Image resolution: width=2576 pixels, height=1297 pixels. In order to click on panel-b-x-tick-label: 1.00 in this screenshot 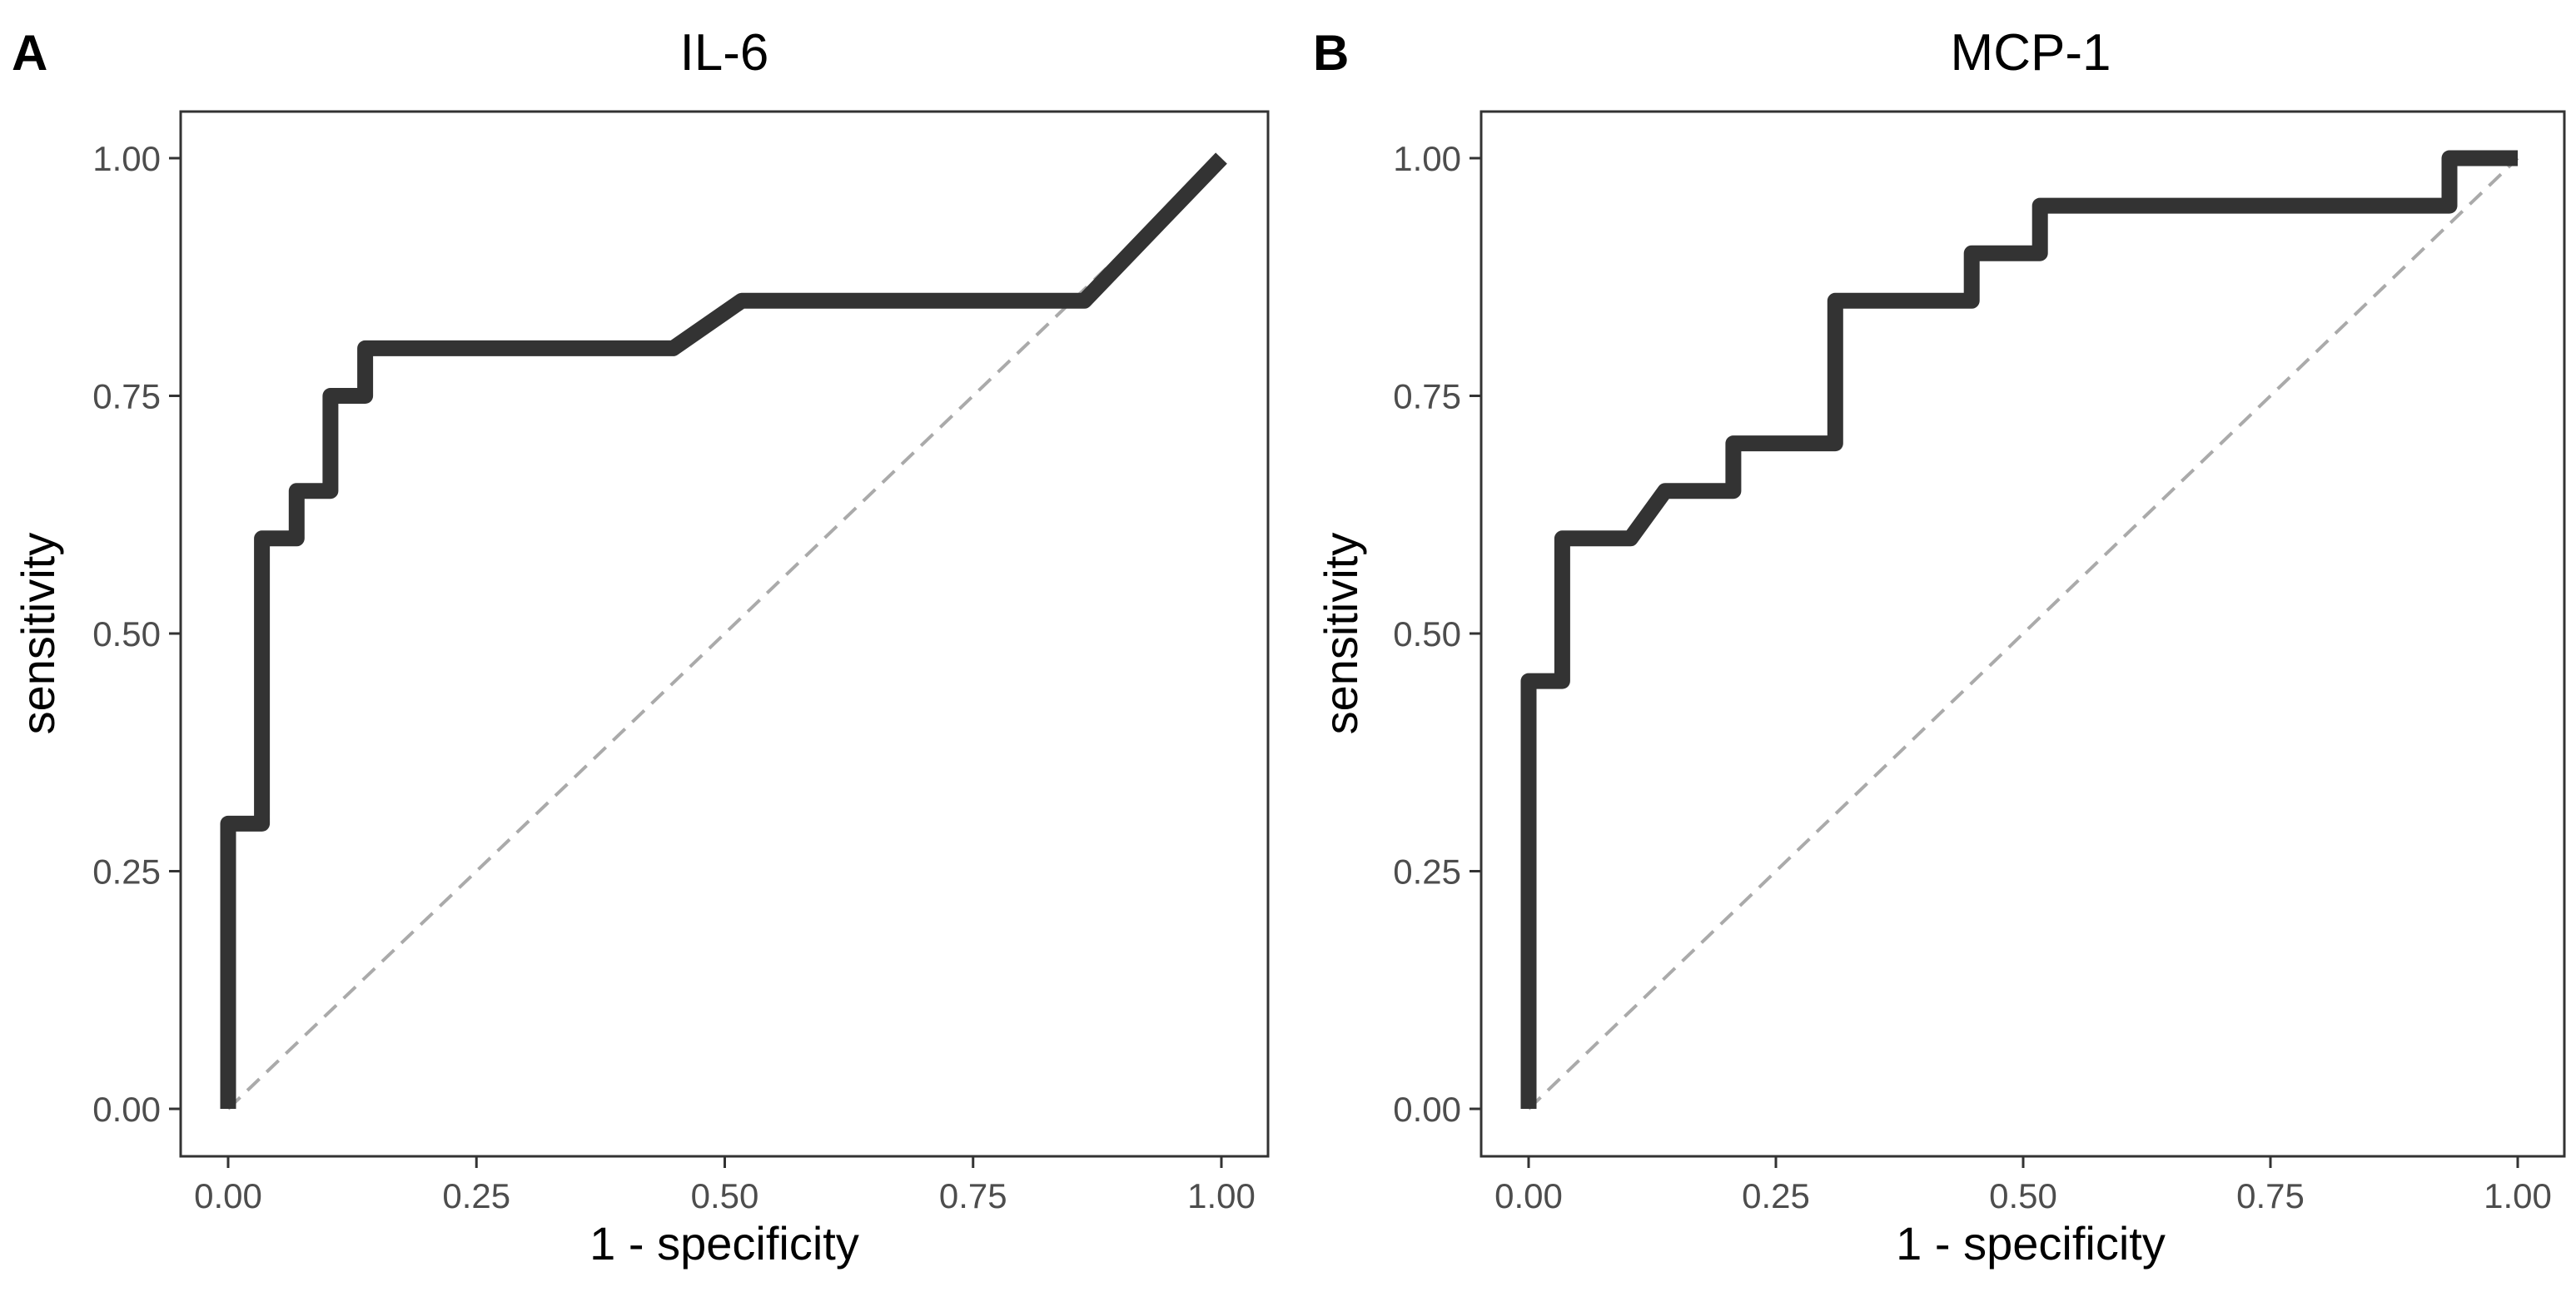, I will do `click(2518, 1195)`.